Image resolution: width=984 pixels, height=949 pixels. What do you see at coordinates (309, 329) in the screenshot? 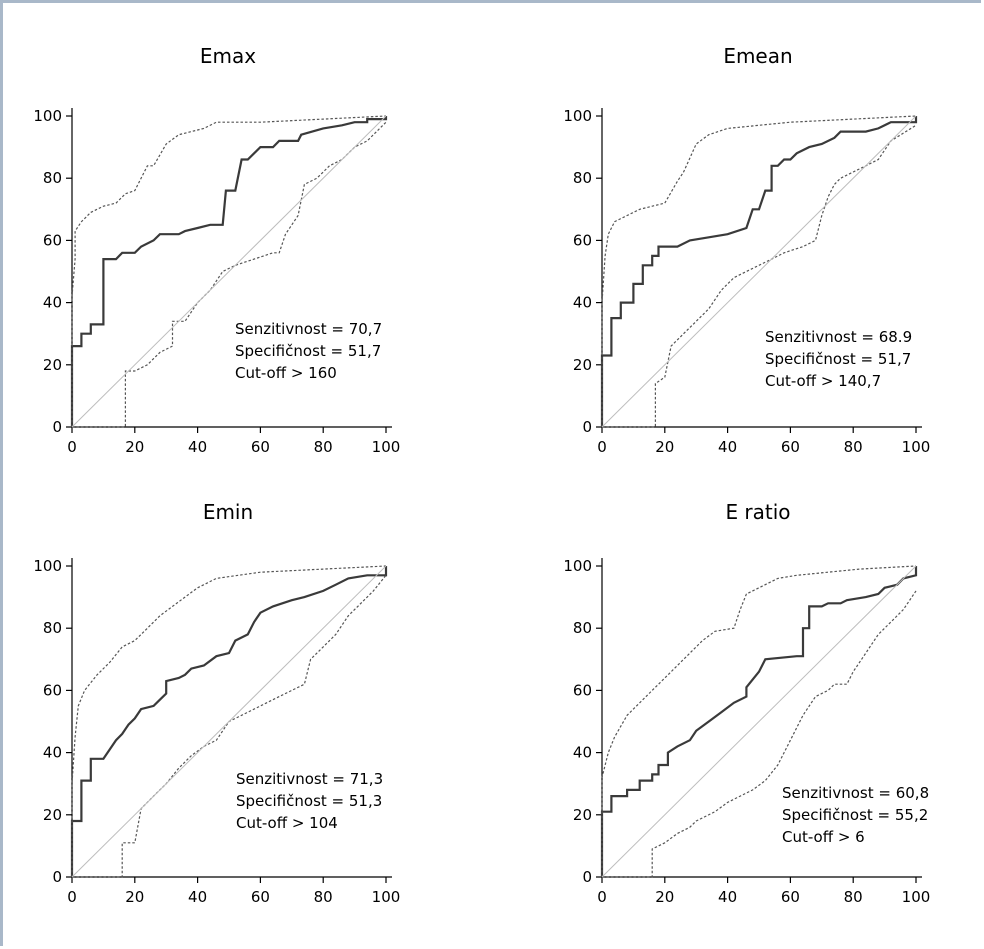
I see `annotation-line-sensitivity: Senzitivnost = 70,7` at bounding box center [309, 329].